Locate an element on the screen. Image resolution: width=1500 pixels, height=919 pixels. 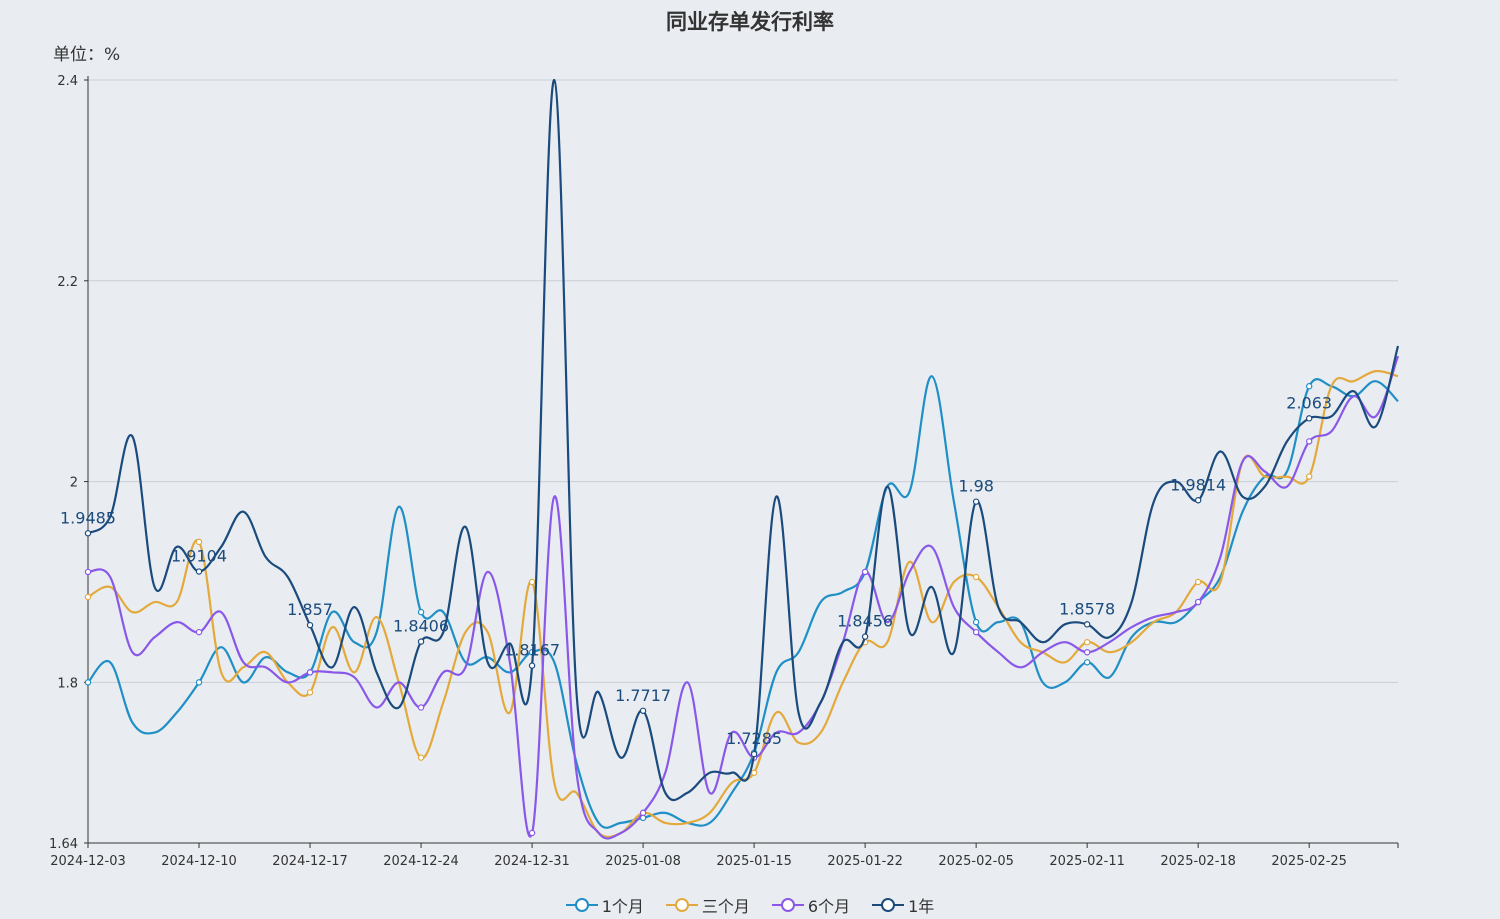
legend: 1个月 三个月 6个月 1年 is located at coordinates (750, 905).